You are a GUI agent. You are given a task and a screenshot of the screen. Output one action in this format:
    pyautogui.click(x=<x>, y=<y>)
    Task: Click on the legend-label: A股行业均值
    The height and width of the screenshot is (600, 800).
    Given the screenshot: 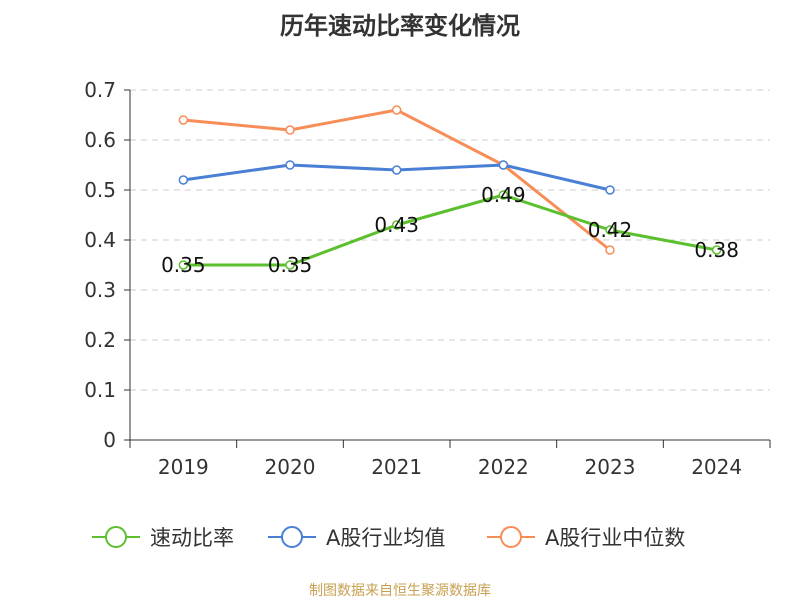 What is the action you would take?
    pyautogui.click(x=385, y=538)
    